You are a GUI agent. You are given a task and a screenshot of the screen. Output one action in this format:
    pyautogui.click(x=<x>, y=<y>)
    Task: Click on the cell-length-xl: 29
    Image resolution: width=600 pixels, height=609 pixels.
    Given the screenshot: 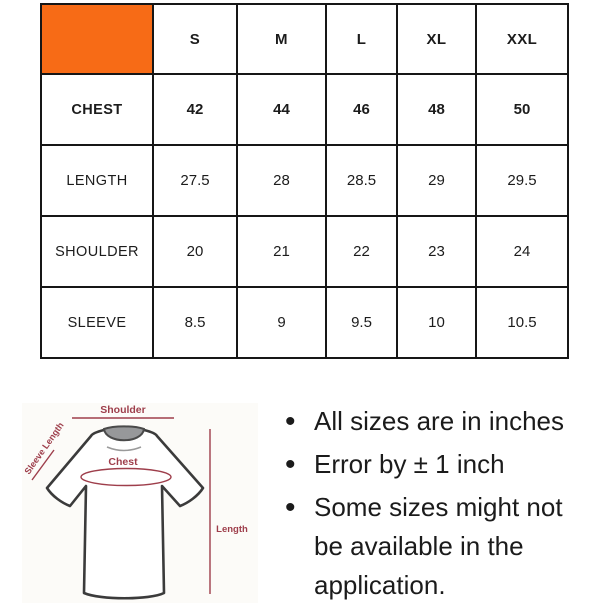 What is the action you would take?
    pyautogui.click(x=436, y=180)
    